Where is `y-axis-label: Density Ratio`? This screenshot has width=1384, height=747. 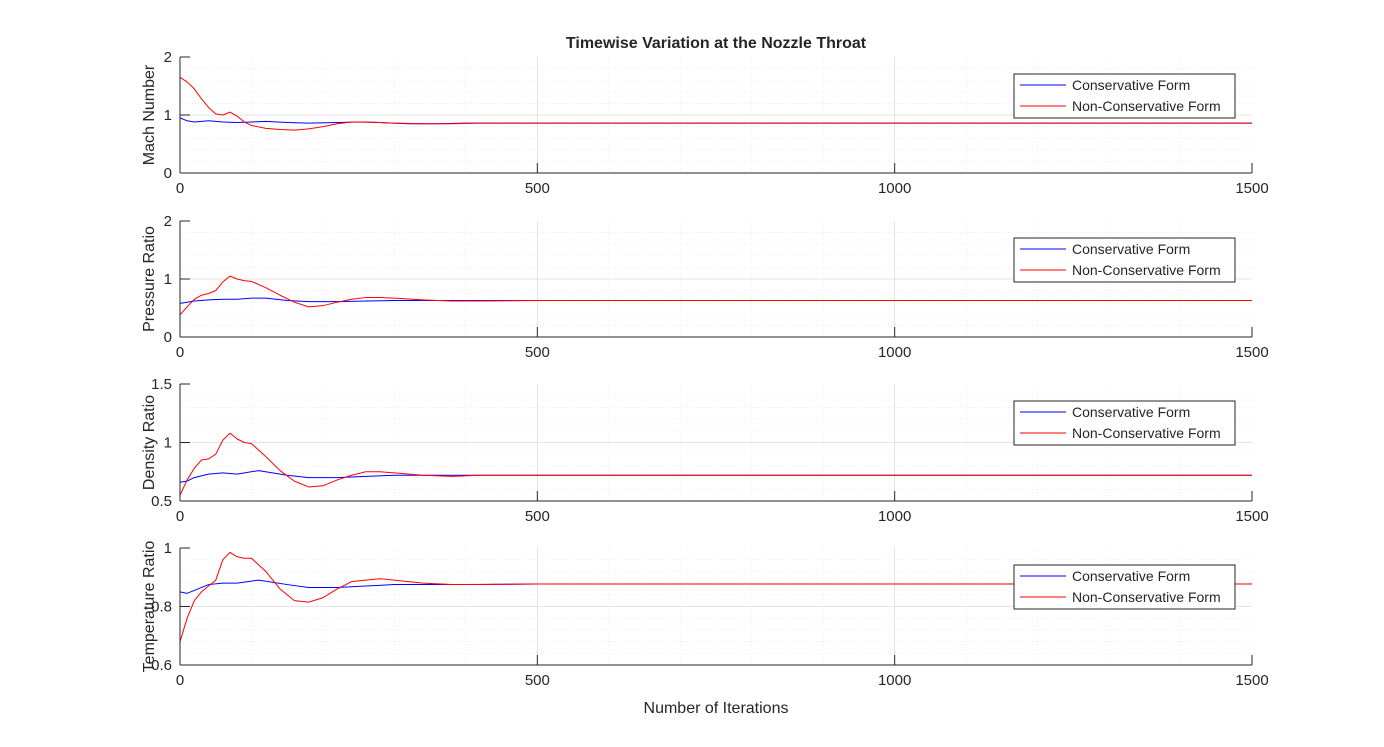 y-axis-label: Density Ratio is located at coordinates (149, 442).